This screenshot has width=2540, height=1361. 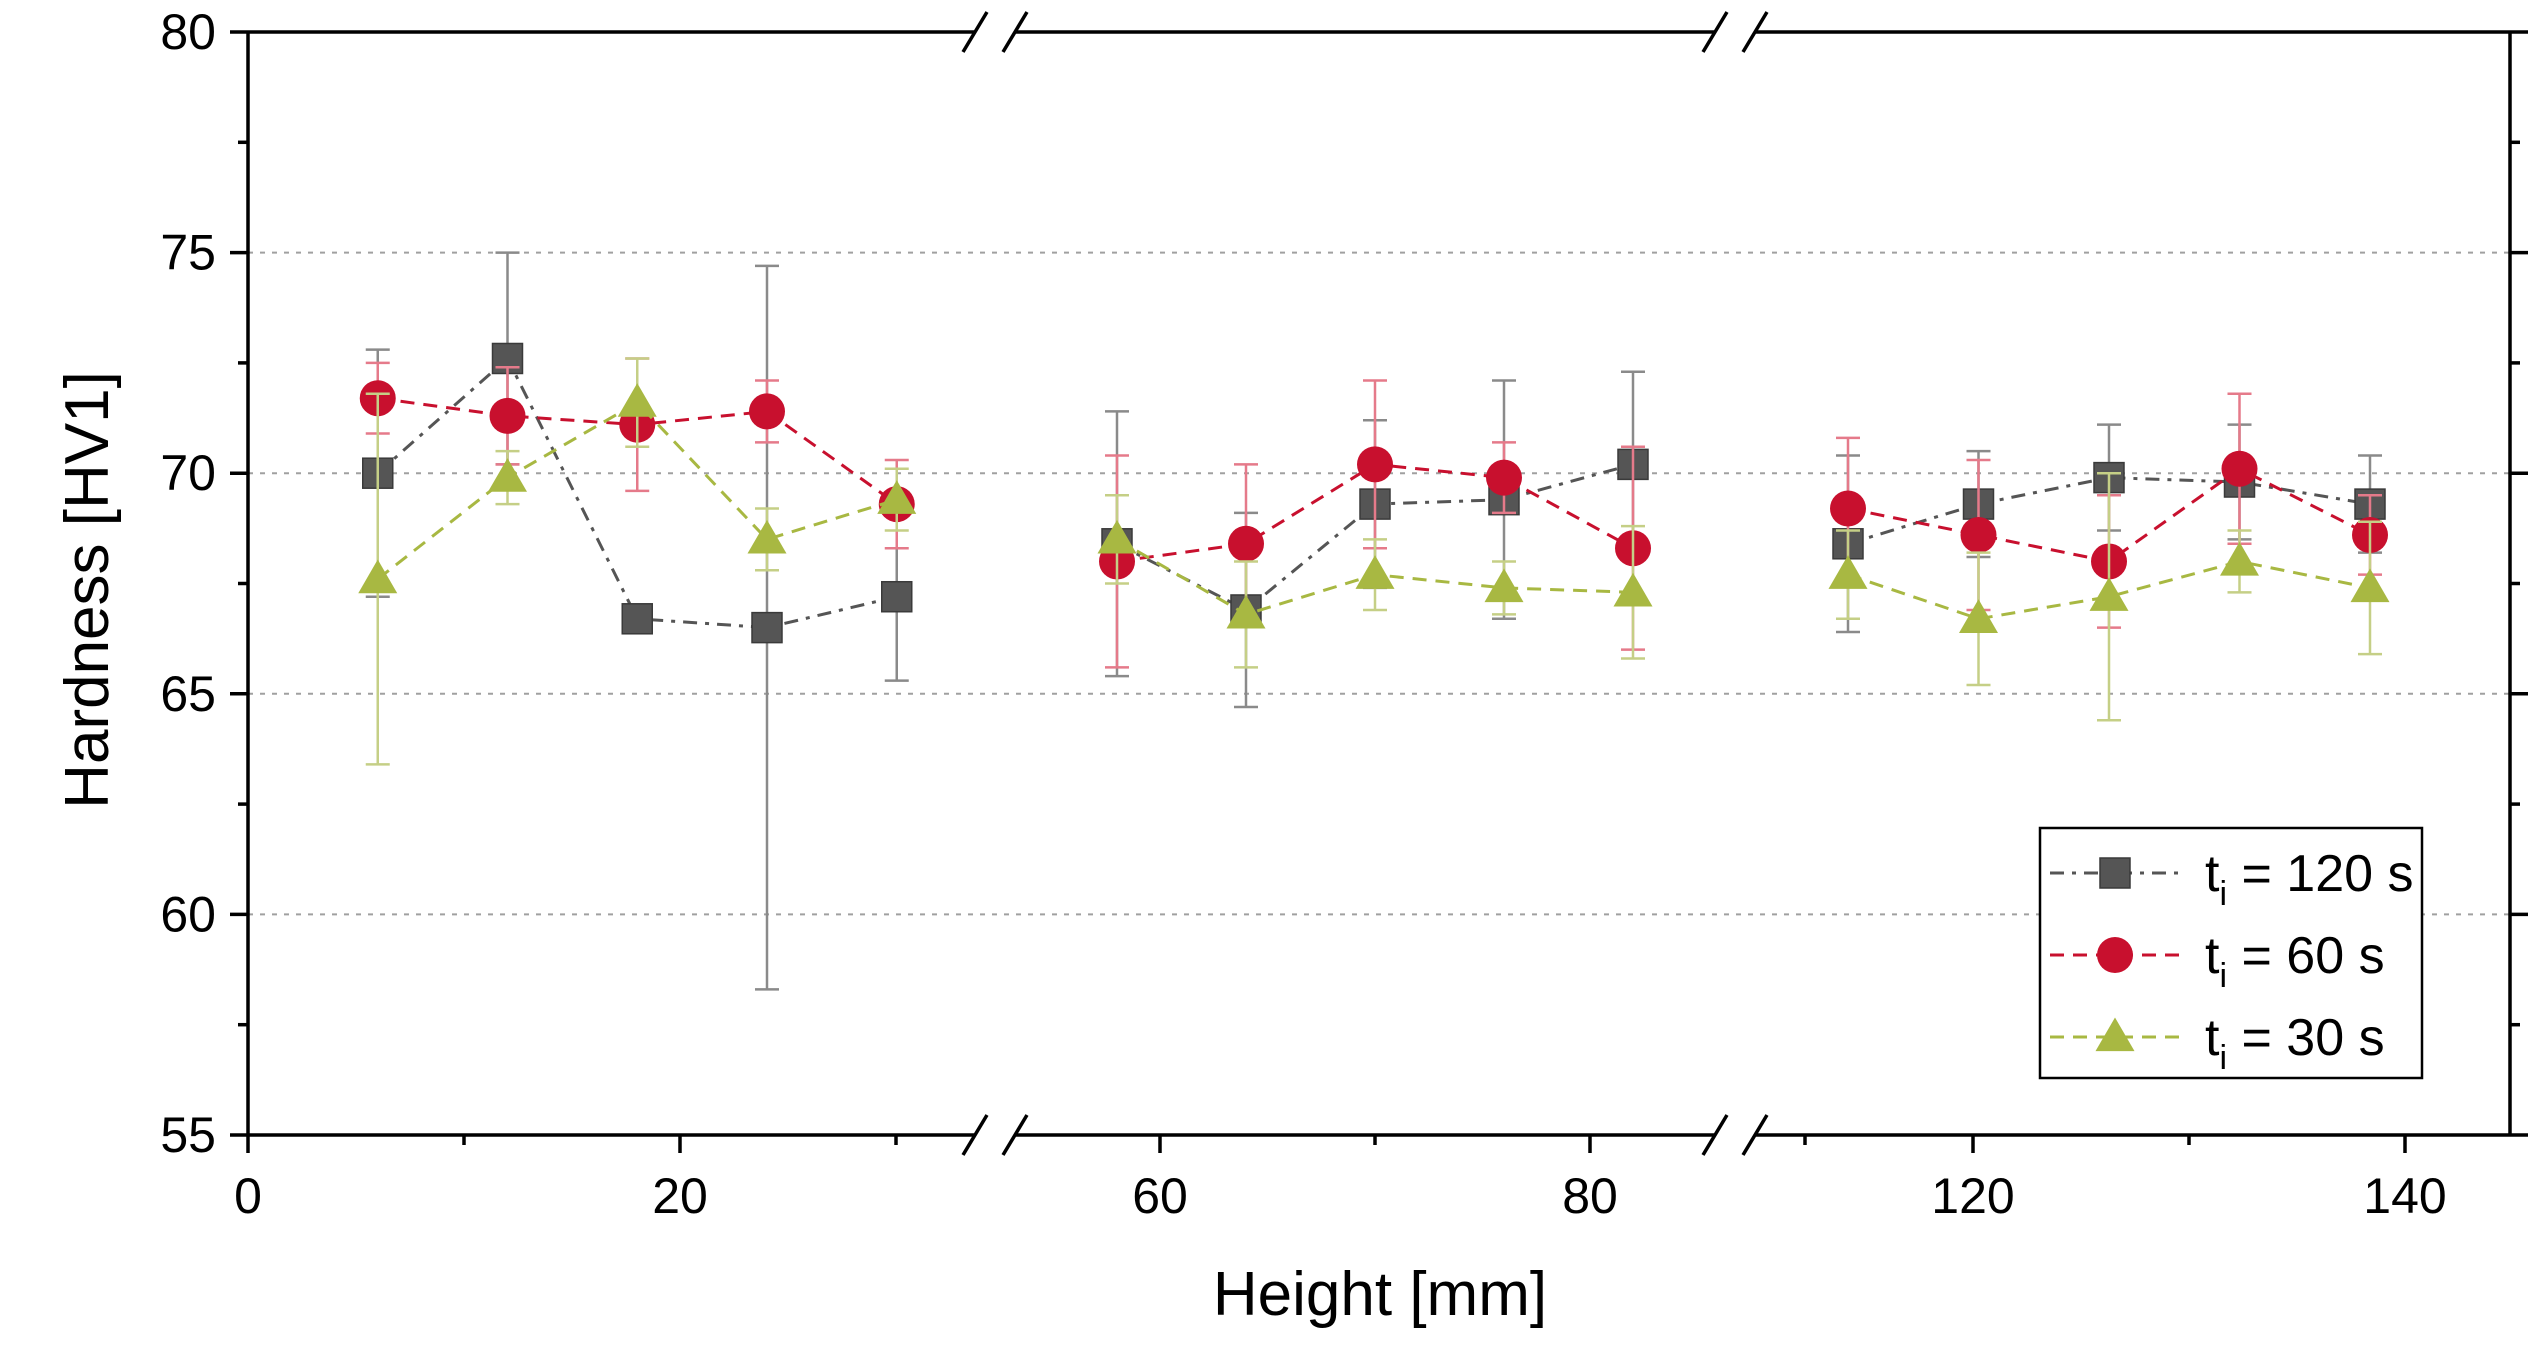 What do you see at coordinates (1160, 1196) in the screenshot?
I see `x-tick-label: 60` at bounding box center [1160, 1196].